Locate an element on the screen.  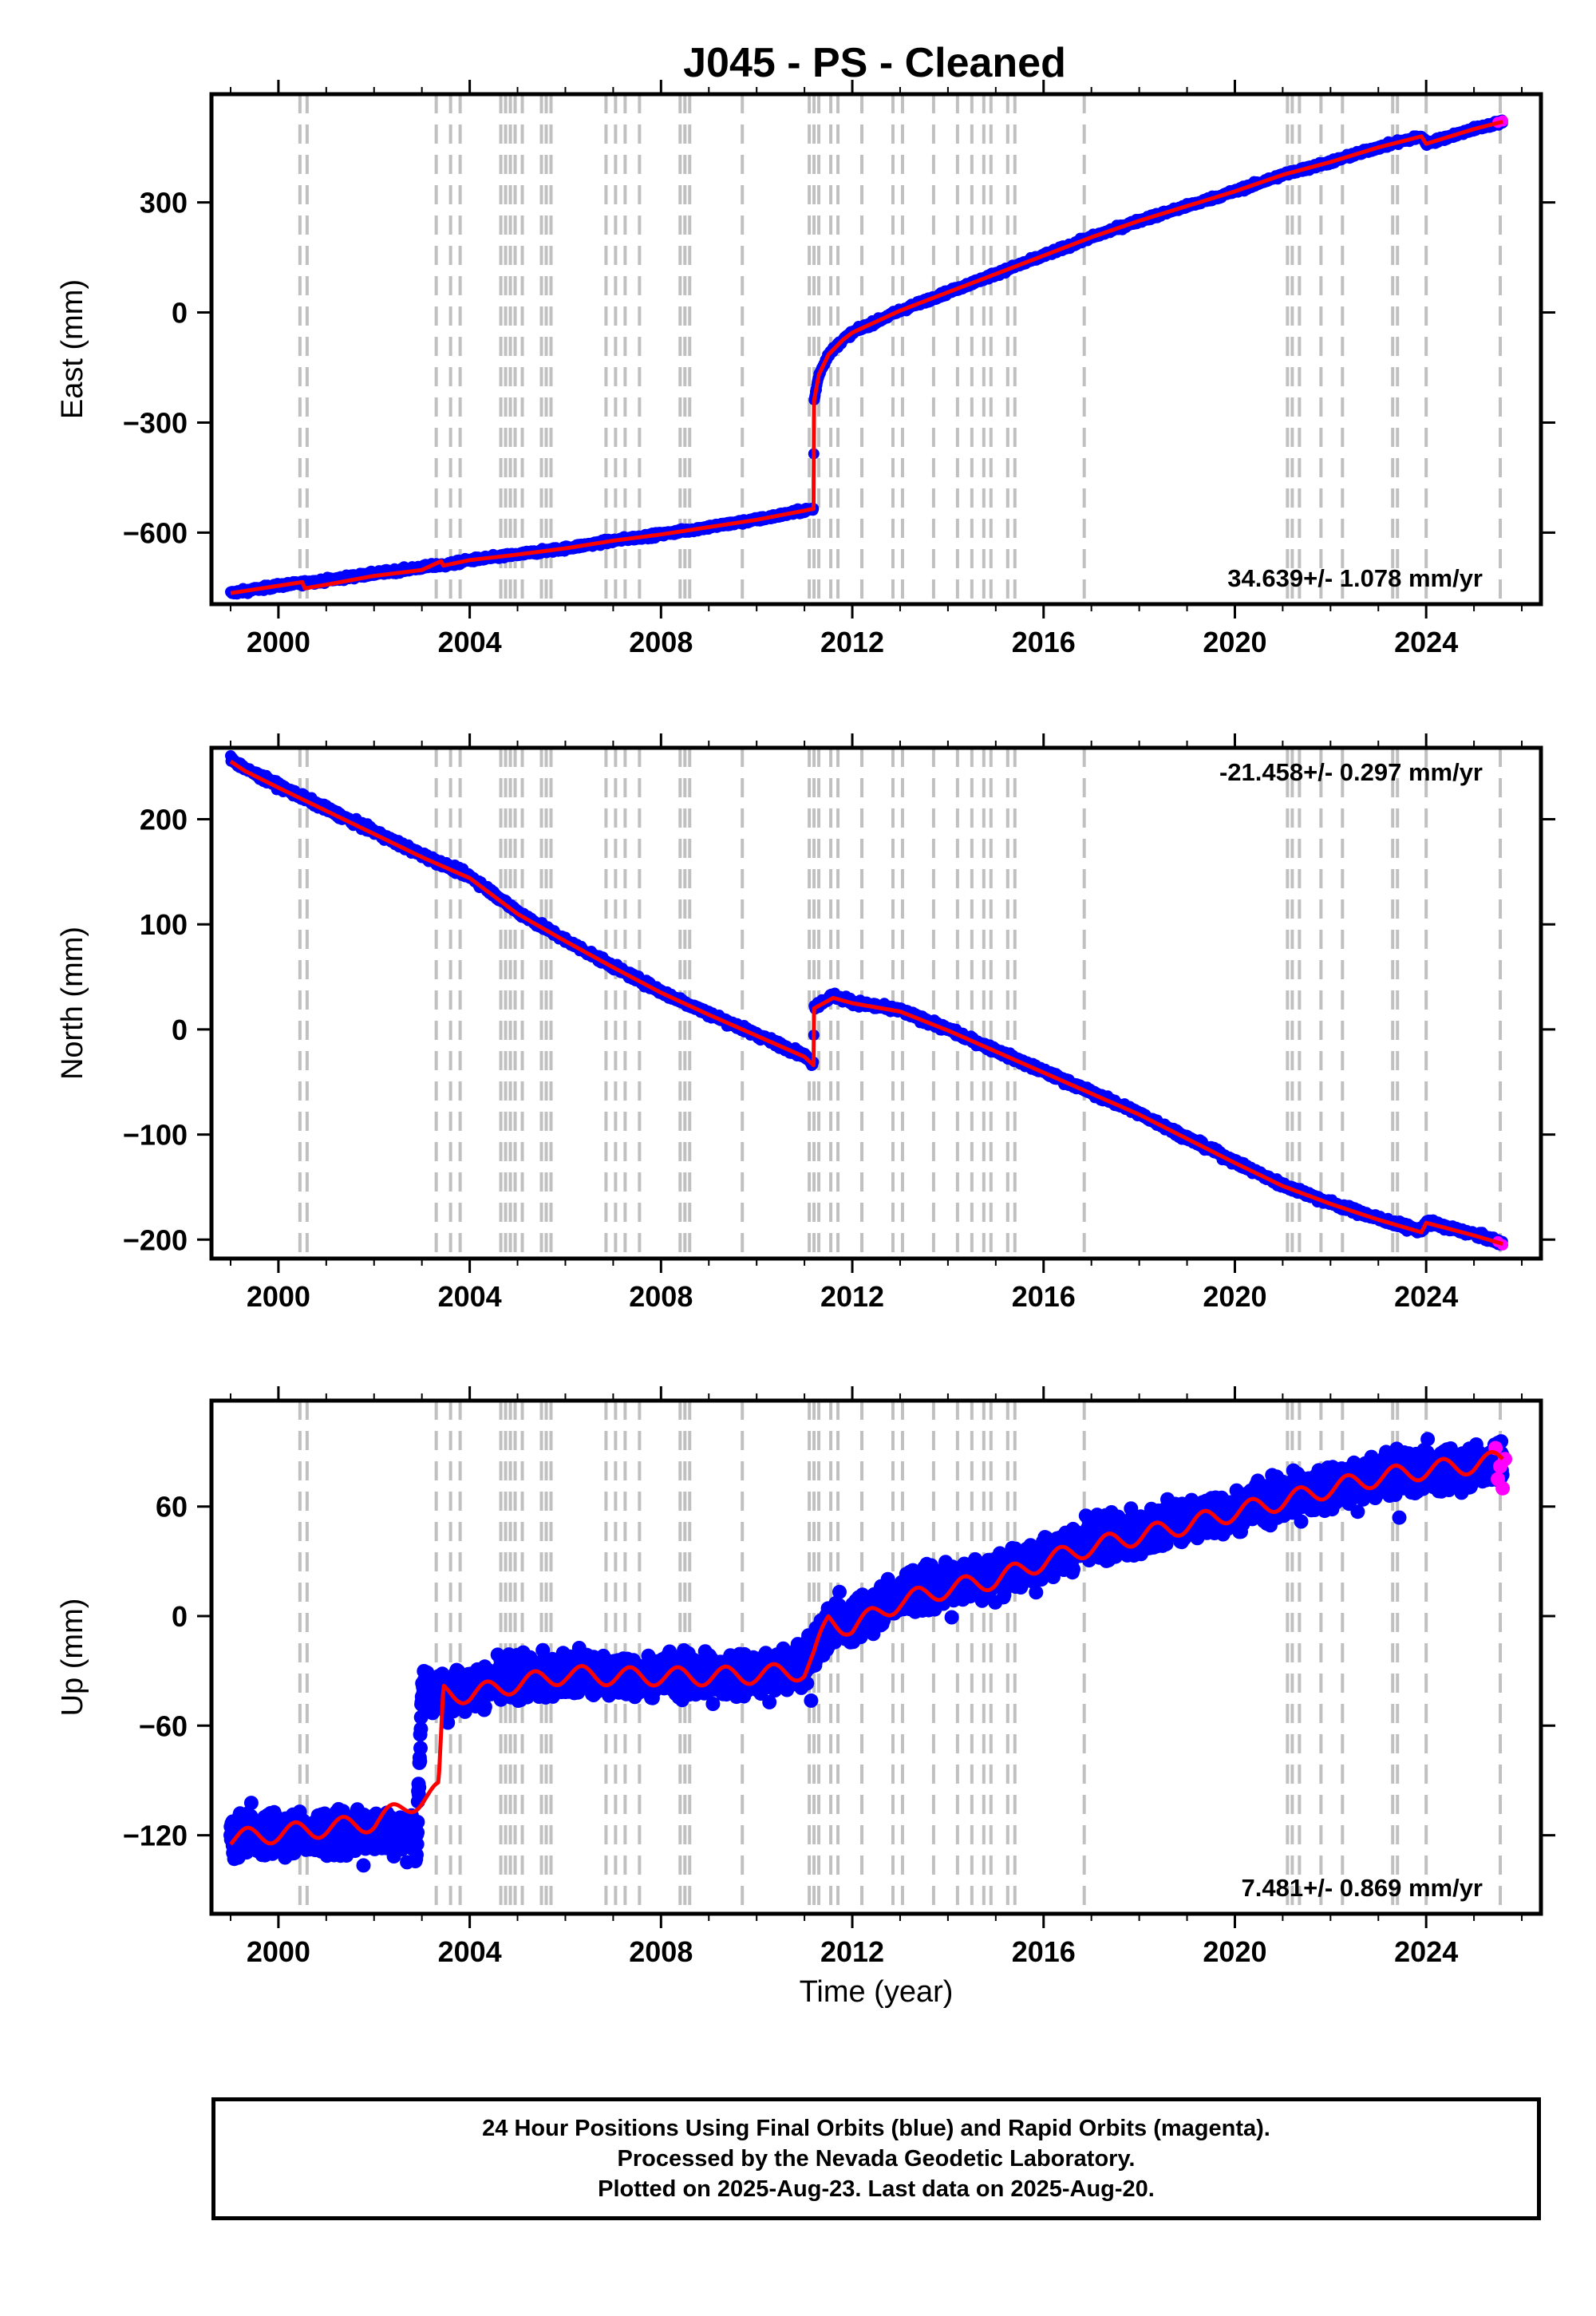
y-tick-label: 0 is located at coordinates (180, 313).